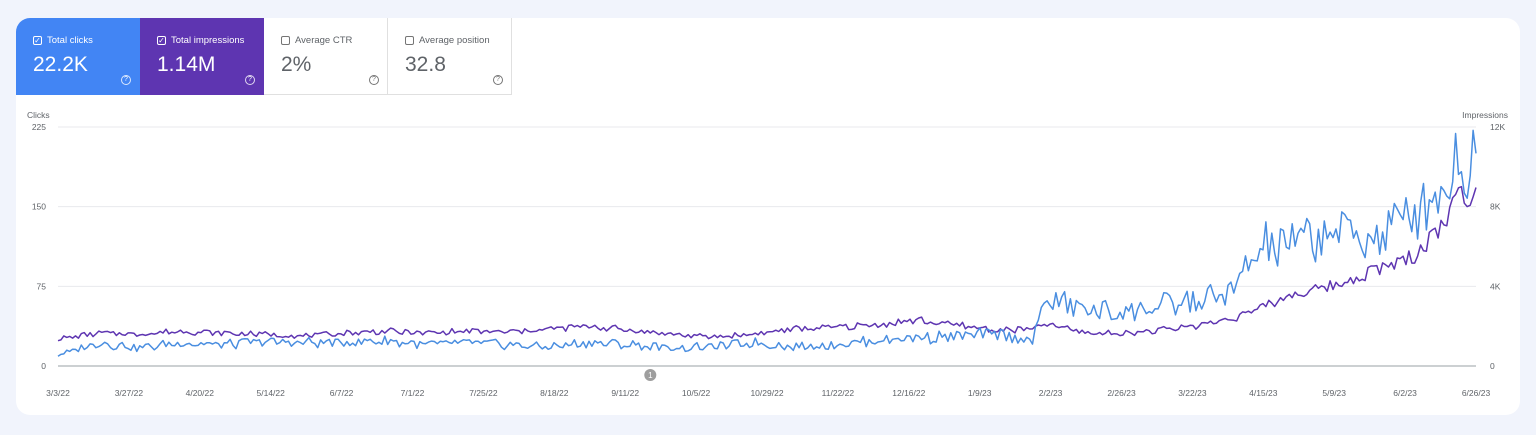 Image resolution: width=1536 pixels, height=435 pixels. What do you see at coordinates (1476, 393) in the screenshot?
I see `x-tick-label: 6/26/23` at bounding box center [1476, 393].